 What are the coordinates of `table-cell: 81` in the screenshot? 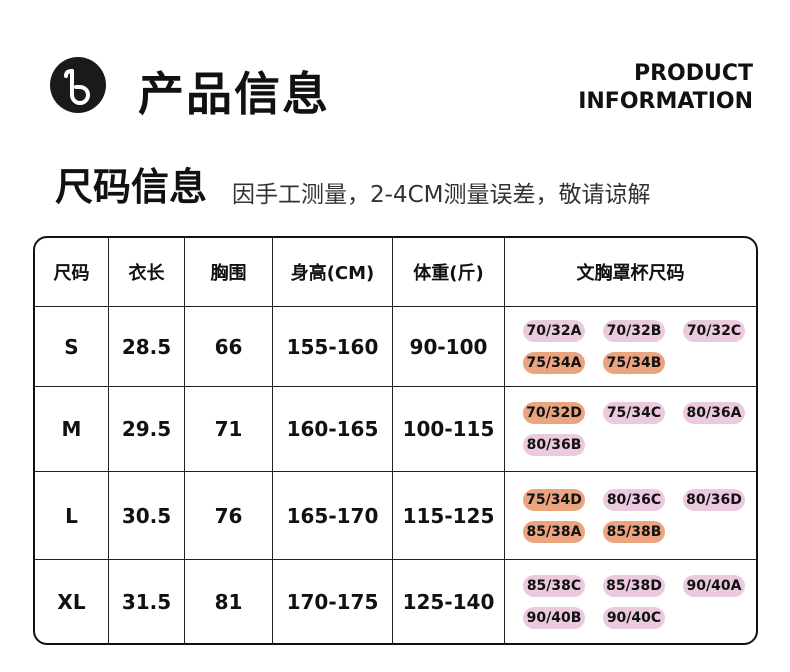 It's located at (229, 601).